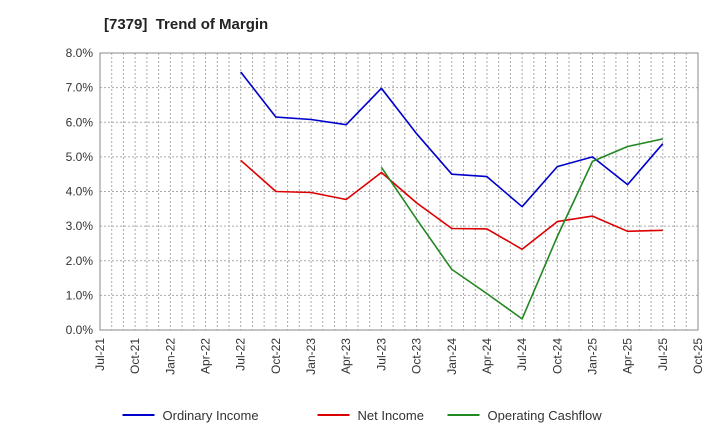  Describe the element at coordinates (557, 356) in the screenshot. I see `x-tick-label: Oct-24` at that location.